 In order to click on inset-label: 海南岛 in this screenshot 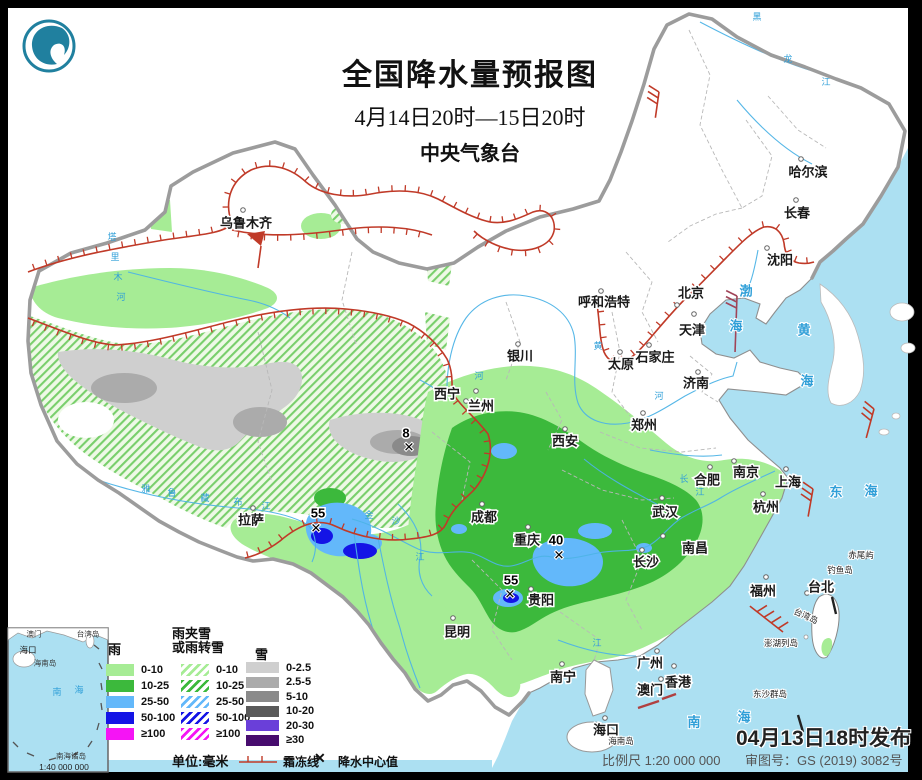, I will do `click(45, 663)`.